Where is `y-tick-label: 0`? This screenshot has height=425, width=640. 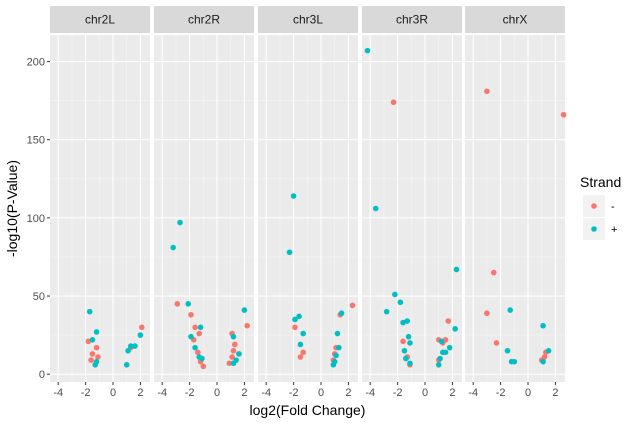 y-tick-label: 0 is located at coordinates (42, 375).